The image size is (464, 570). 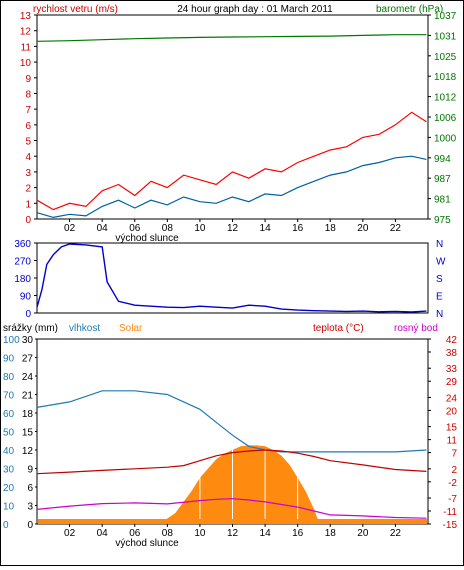 I want to click on series-line-direction, so click(x=231, y=278).